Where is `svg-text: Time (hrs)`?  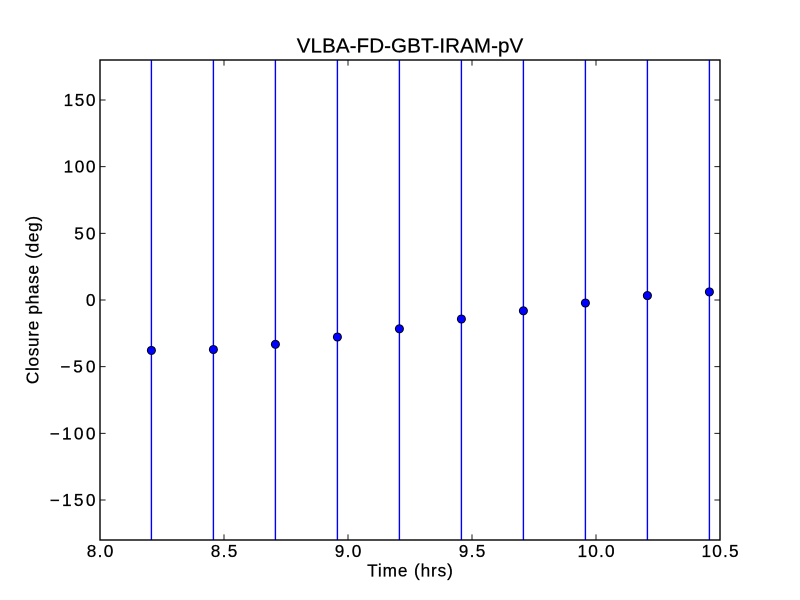 svg-text: Time (hrs) is located at coordinates (410, 571).